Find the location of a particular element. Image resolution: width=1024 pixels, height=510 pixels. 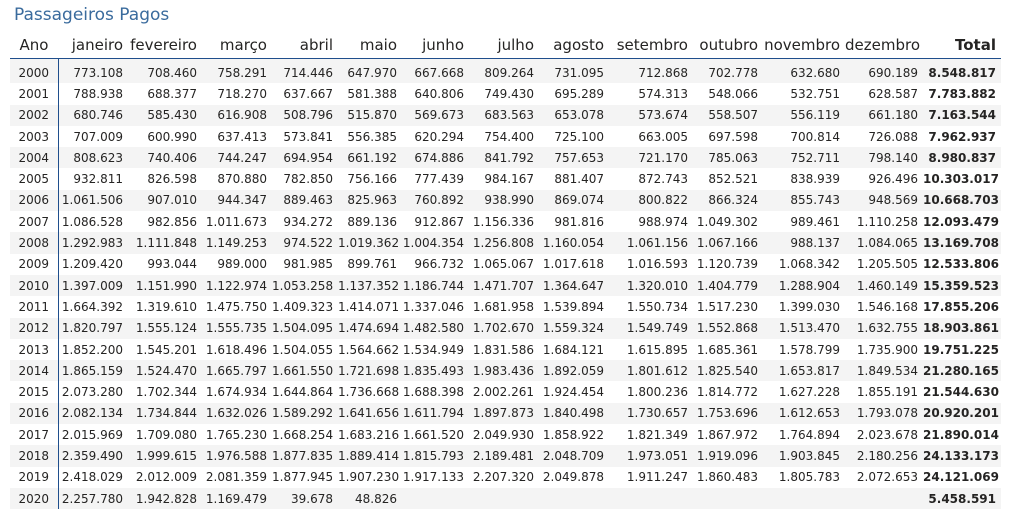

column-header-total: Total is located at coordinates (962, 45).